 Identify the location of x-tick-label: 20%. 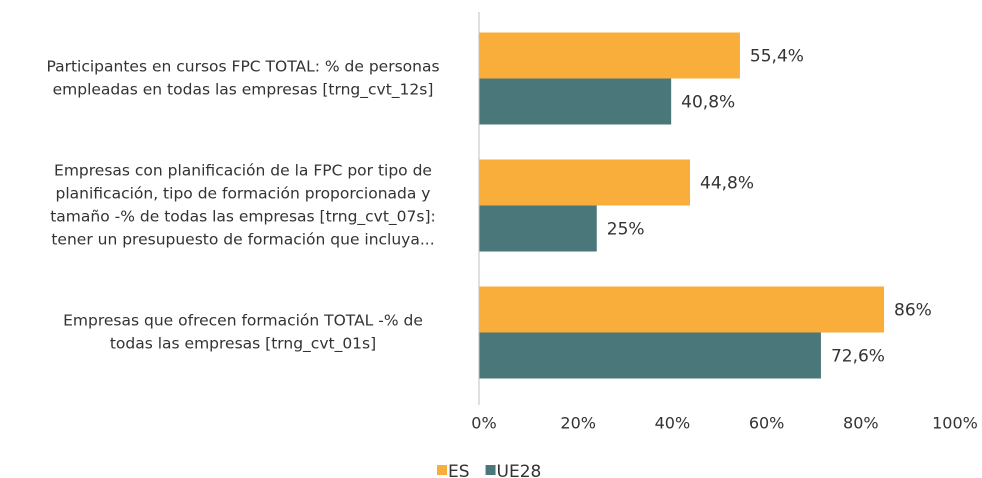
(578, 423).